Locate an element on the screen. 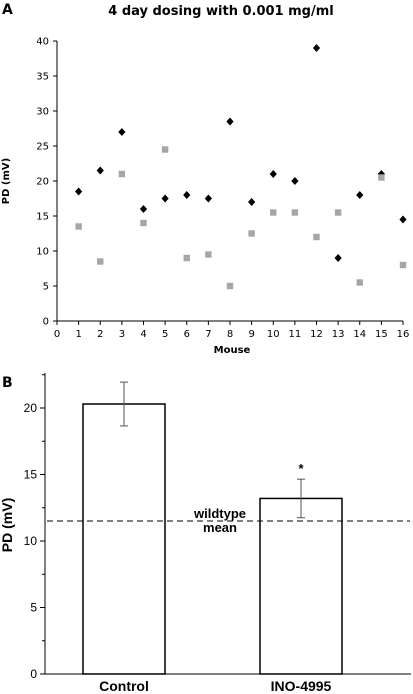 This screenshot has width=413, height=694. scatter-title: 4 day dosing with 0.001 mg/ml is located at coordinates (220, 11).